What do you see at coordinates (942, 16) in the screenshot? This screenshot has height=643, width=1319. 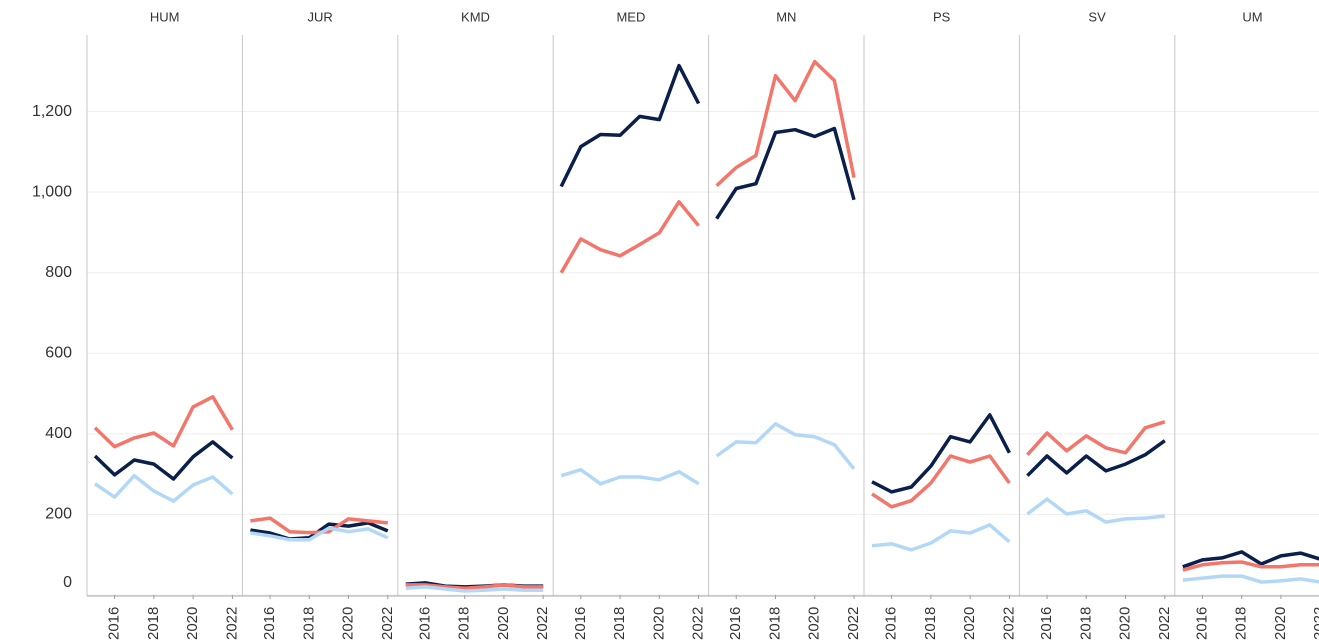 I see `panel-title: PS` at bounding box center [942, 16].